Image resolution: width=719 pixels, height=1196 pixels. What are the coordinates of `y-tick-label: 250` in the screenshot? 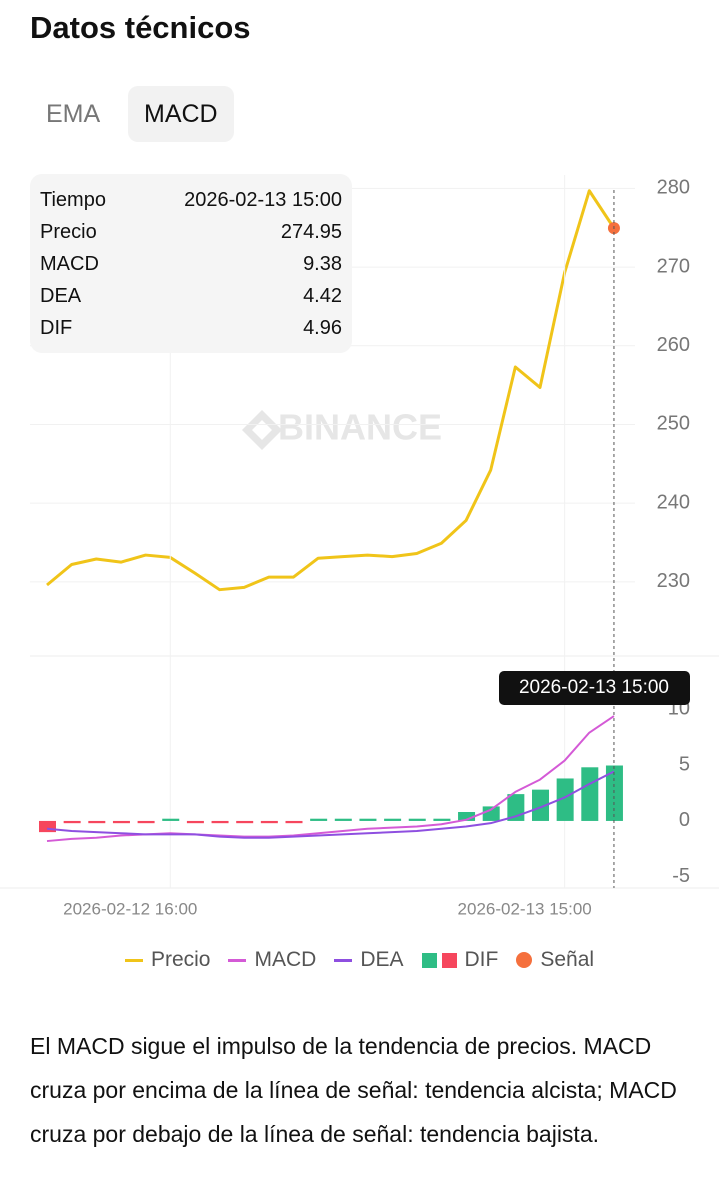 It's located at (673, 424).